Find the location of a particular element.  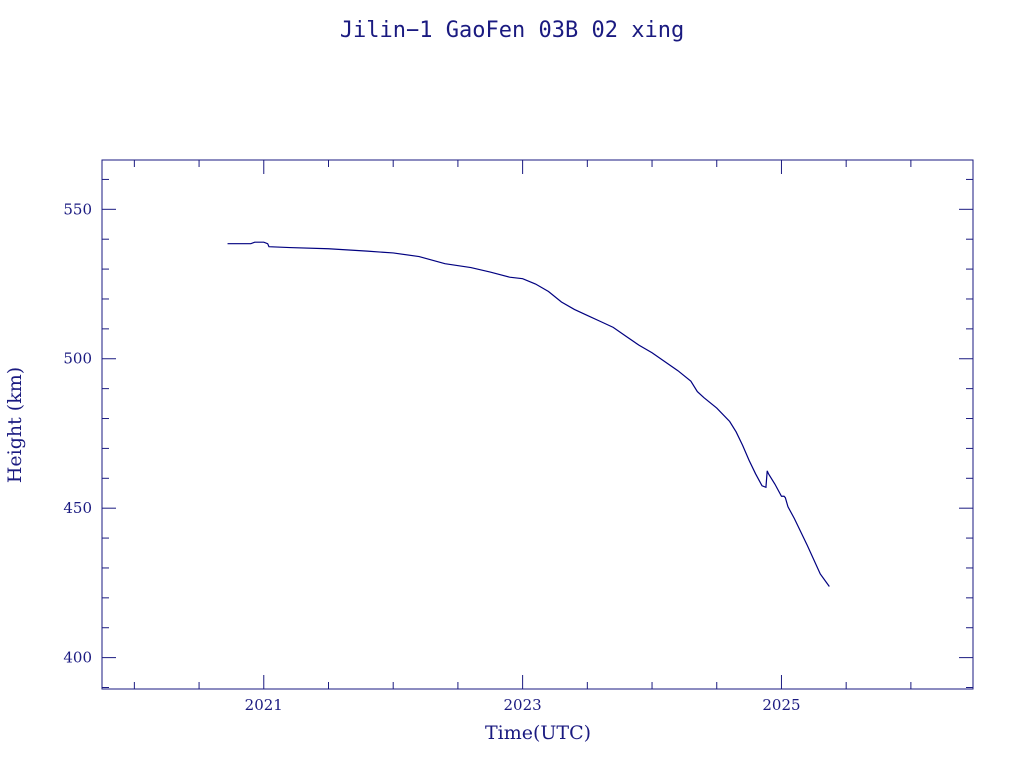

y-axis-label: Height (km) is located at coordinates (15, 425).